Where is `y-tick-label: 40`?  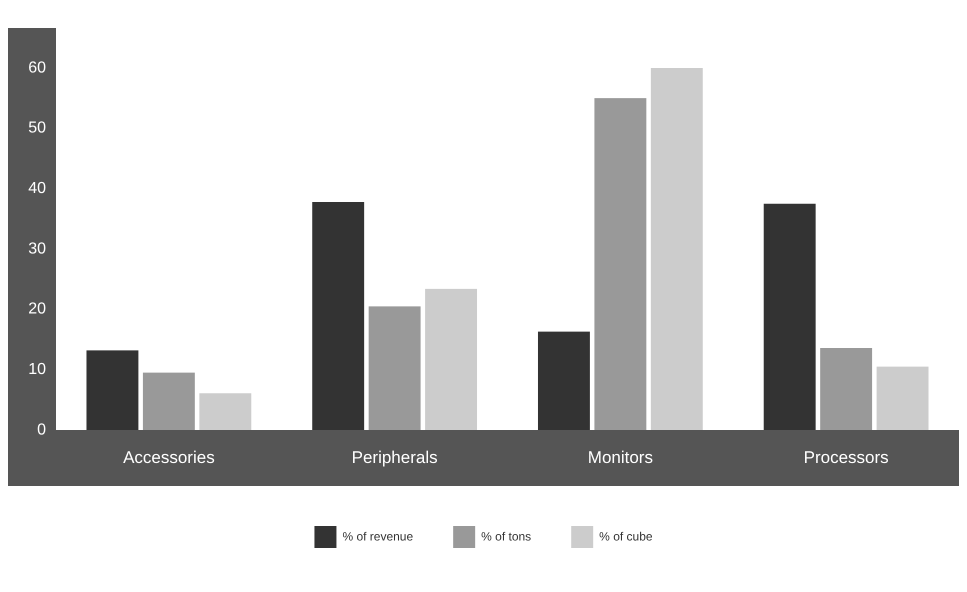
y-tick-label: 40 is located at coordinates (37, 189).